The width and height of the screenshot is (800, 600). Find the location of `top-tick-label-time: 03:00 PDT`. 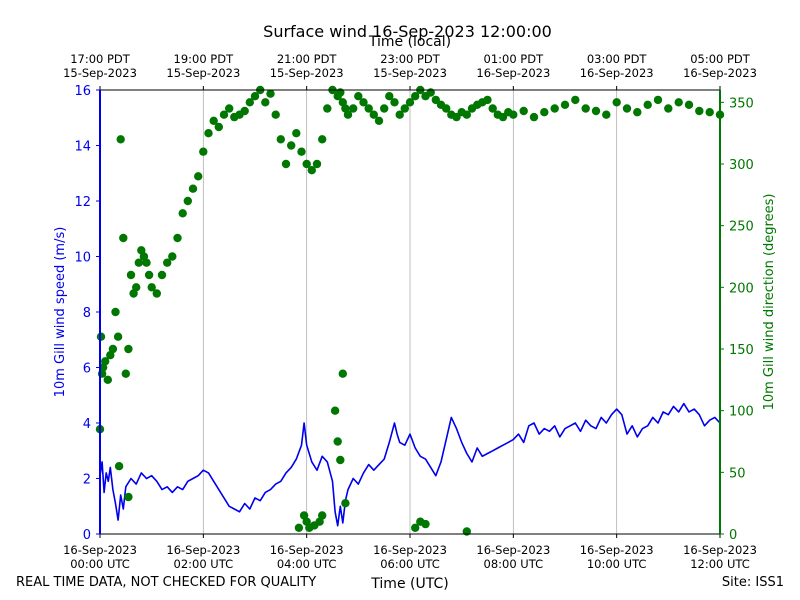

top-tick-label-time: 03:00 PDT is located at coordinates (617, 59).